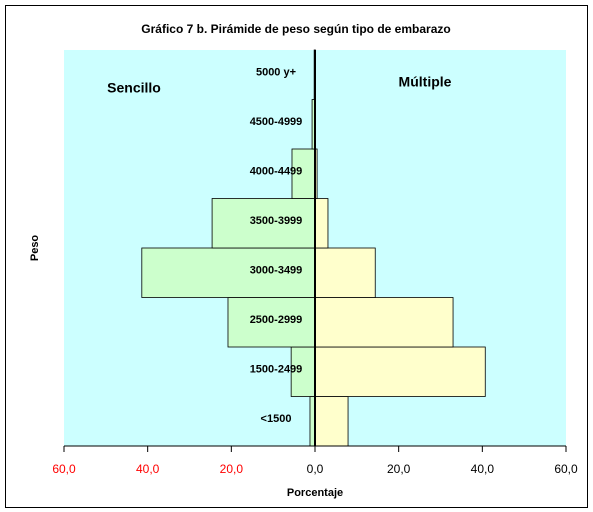 The width and height of the screenshot is (593, 512). Describe the element at coordinates (276, 122) in the screenshot. I see `category-label: 4500-4999` at that location.